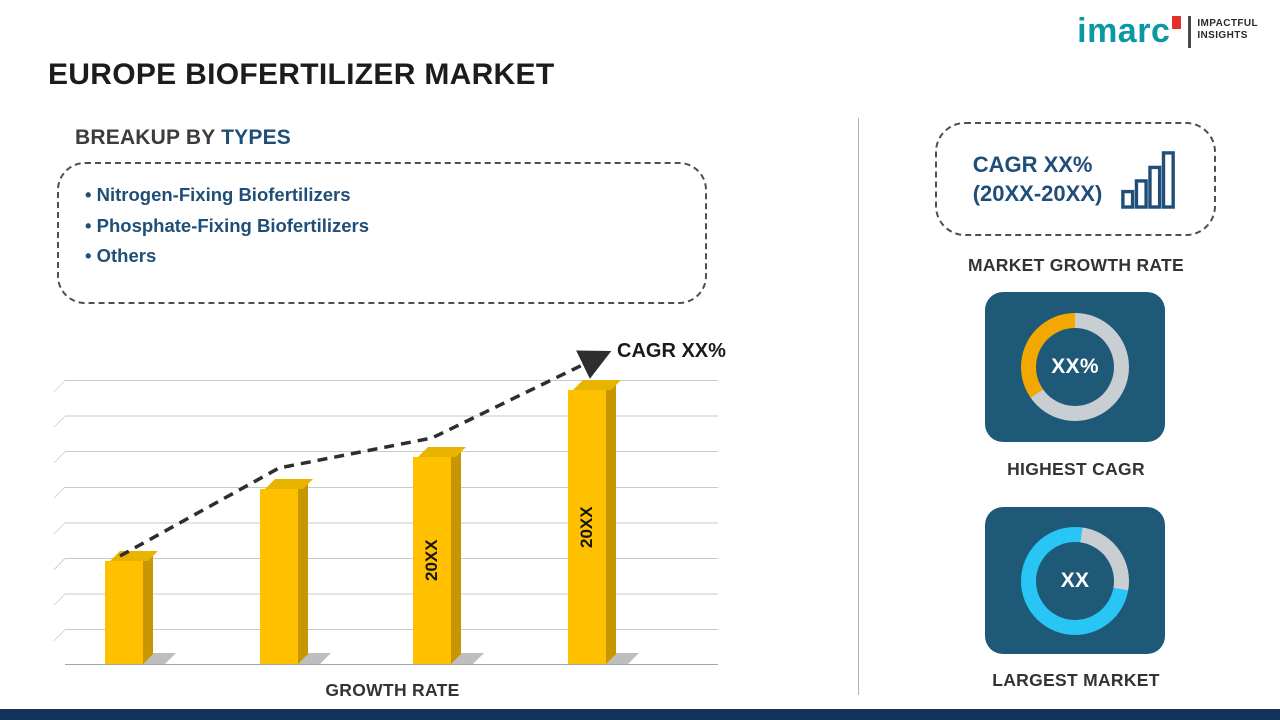 Image resolution: width=1280 pixels, height=720 pixels. What do you see at coordinates (1124, 31) in the screenshot?
I see `imarc-logo-text: imarc` at bounding box center [1124, 31].